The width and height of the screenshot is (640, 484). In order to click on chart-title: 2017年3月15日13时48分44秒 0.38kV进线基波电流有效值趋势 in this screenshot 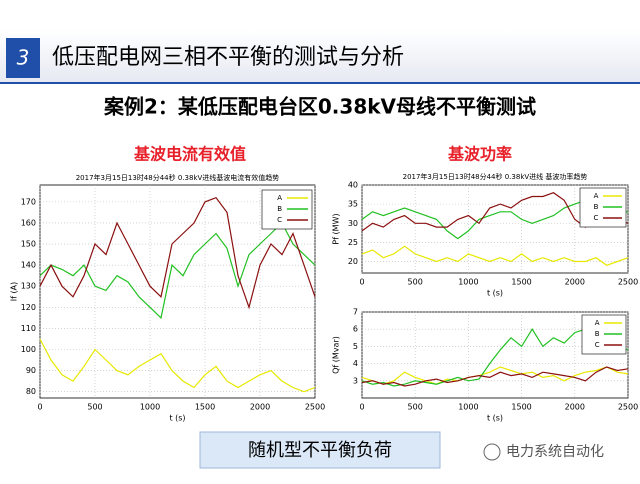, I will do `click(178, 177)`.